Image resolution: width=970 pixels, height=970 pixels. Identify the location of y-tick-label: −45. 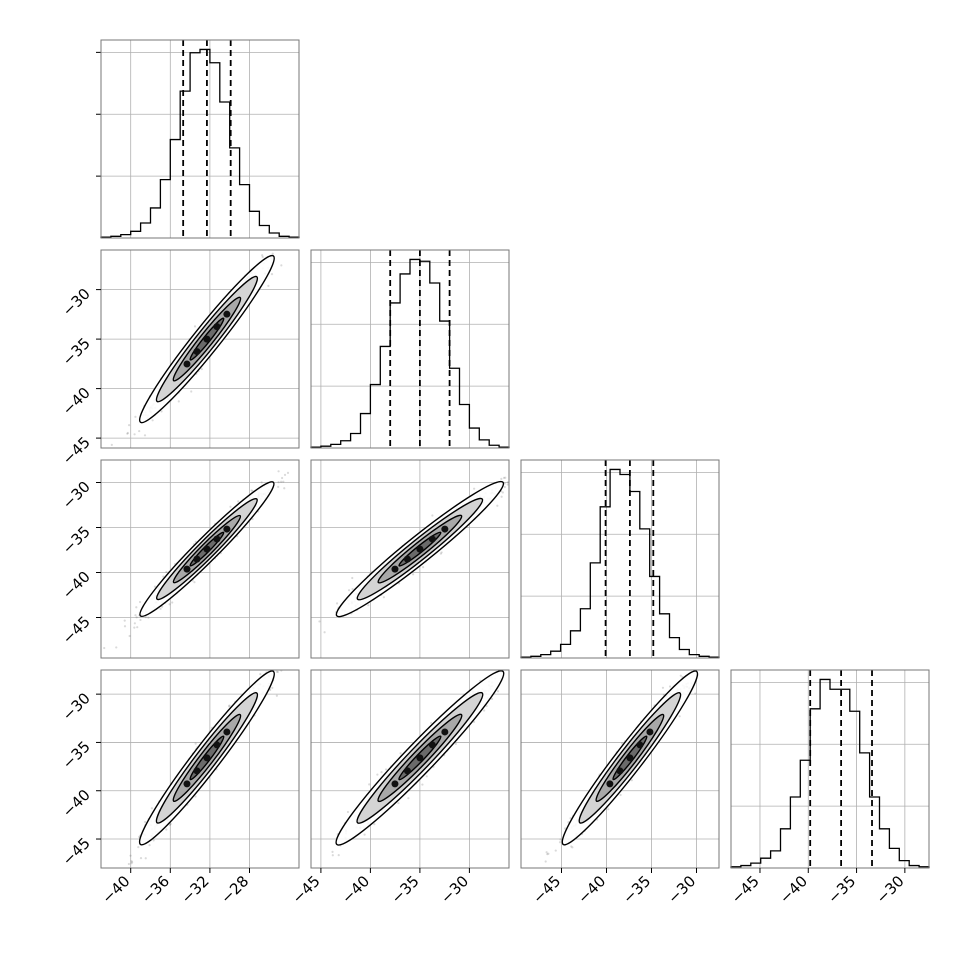
(76, 630).